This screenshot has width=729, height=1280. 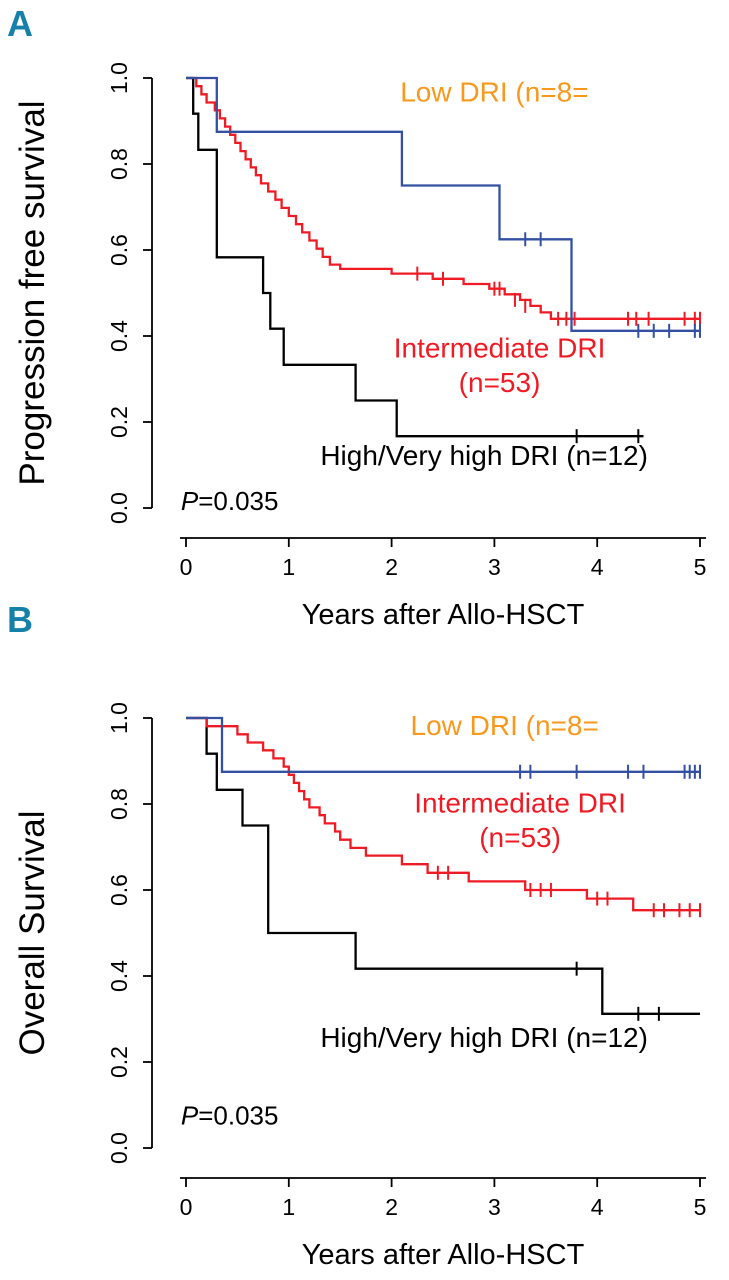 I want to click on y-axis-title: Overall Survival, so click(x=32, y=932).